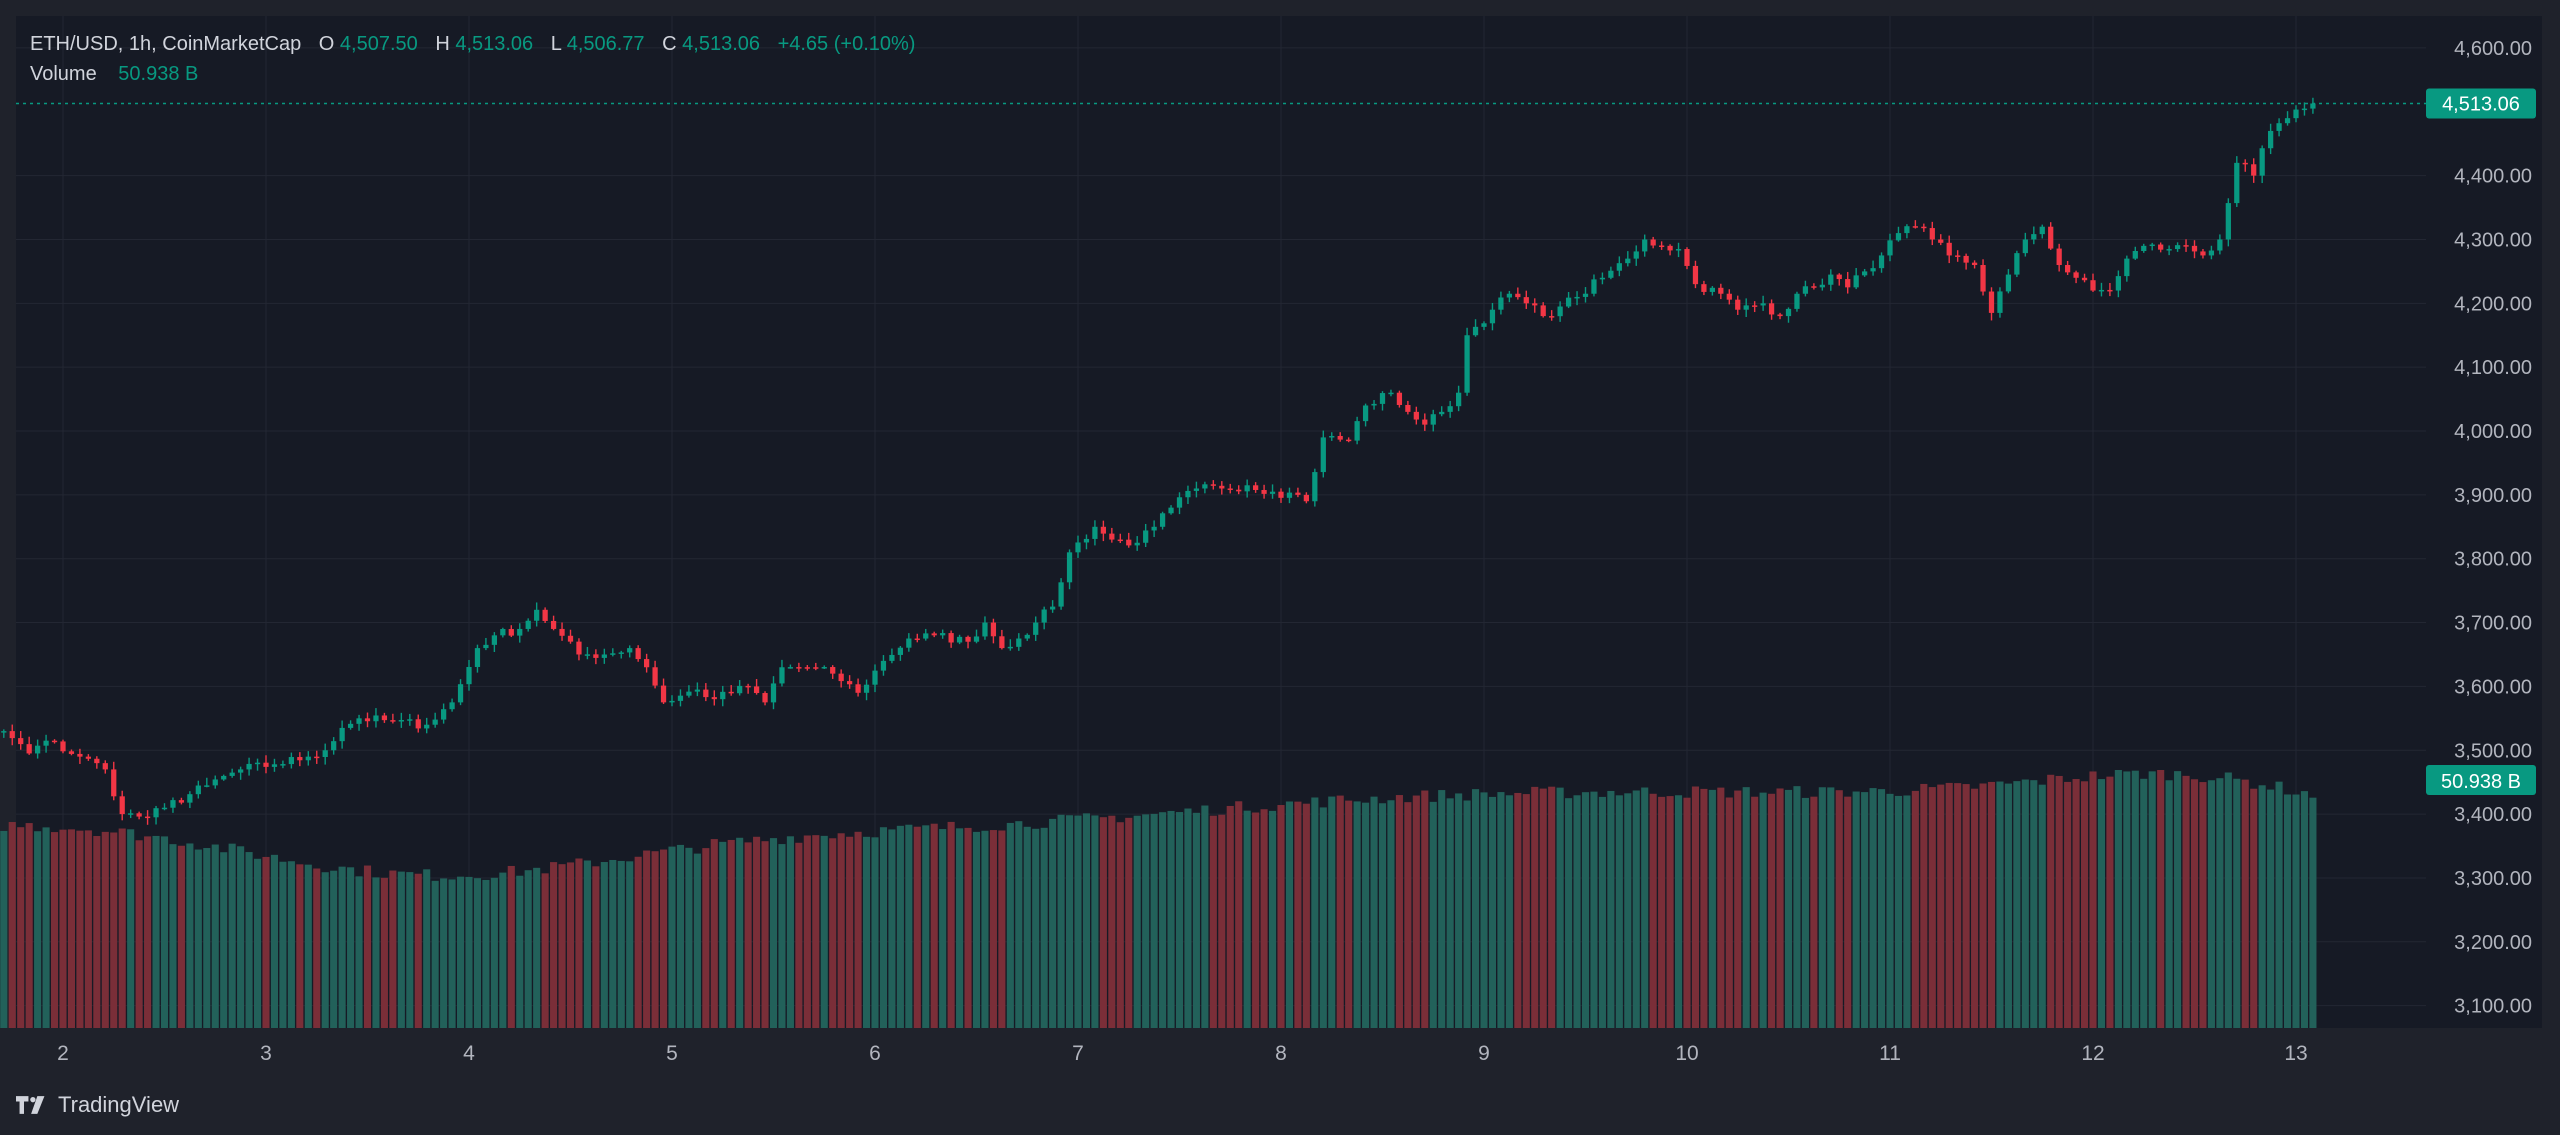 The width and height of the screenshot is (2560, 1135). What do you see at coordinates (2493, 1007) in the screenshot?
I see `y-tick-label: 3,100.00` at bounding box center [2493, 1007].